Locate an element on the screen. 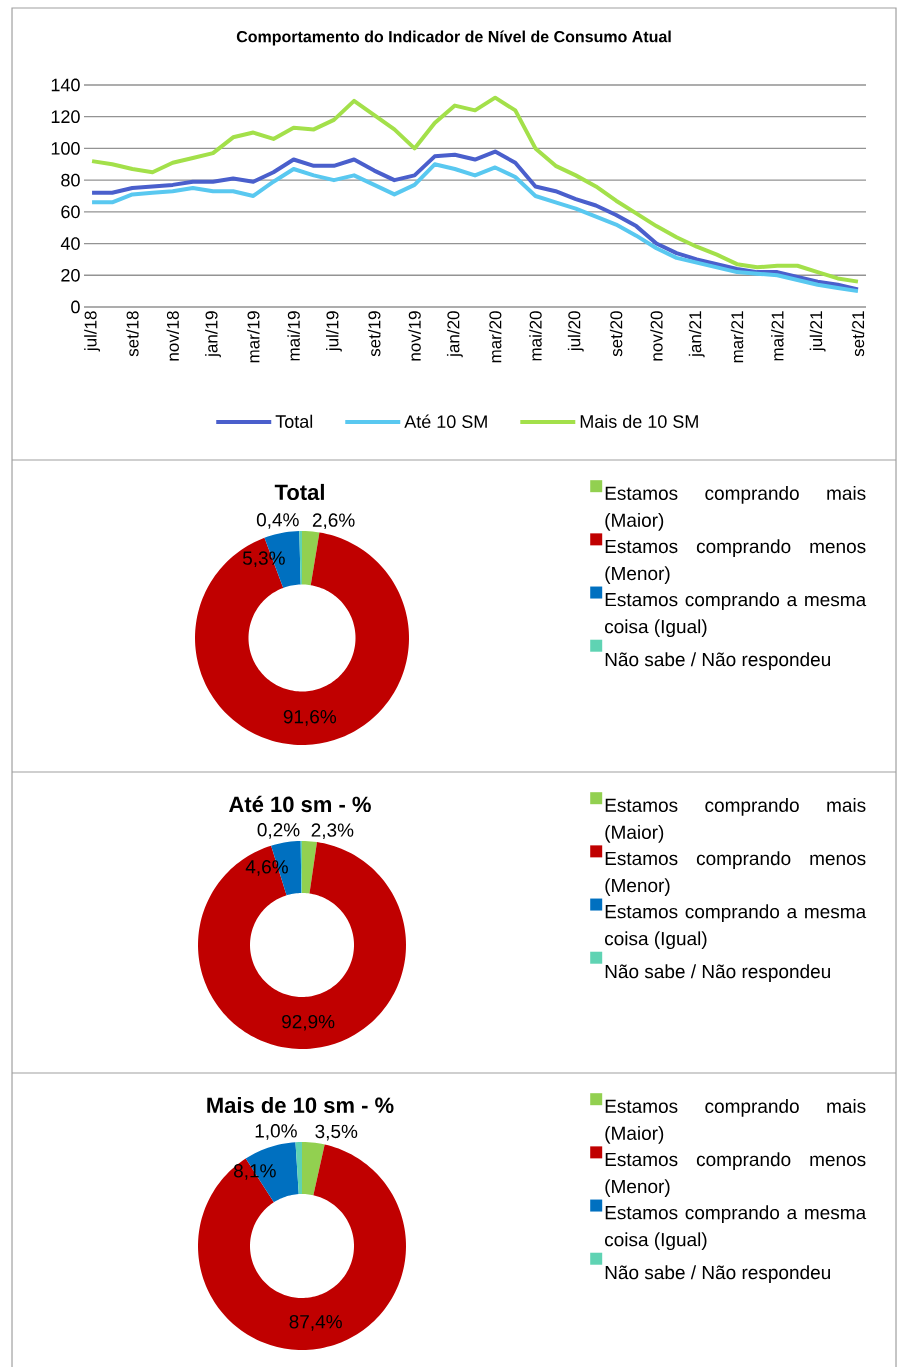 The height and width of the screenshot is (1367, 898). chart-title: Comportamento do Indicador de Nível de Consumo Atual is located at coordinates (453, 38).